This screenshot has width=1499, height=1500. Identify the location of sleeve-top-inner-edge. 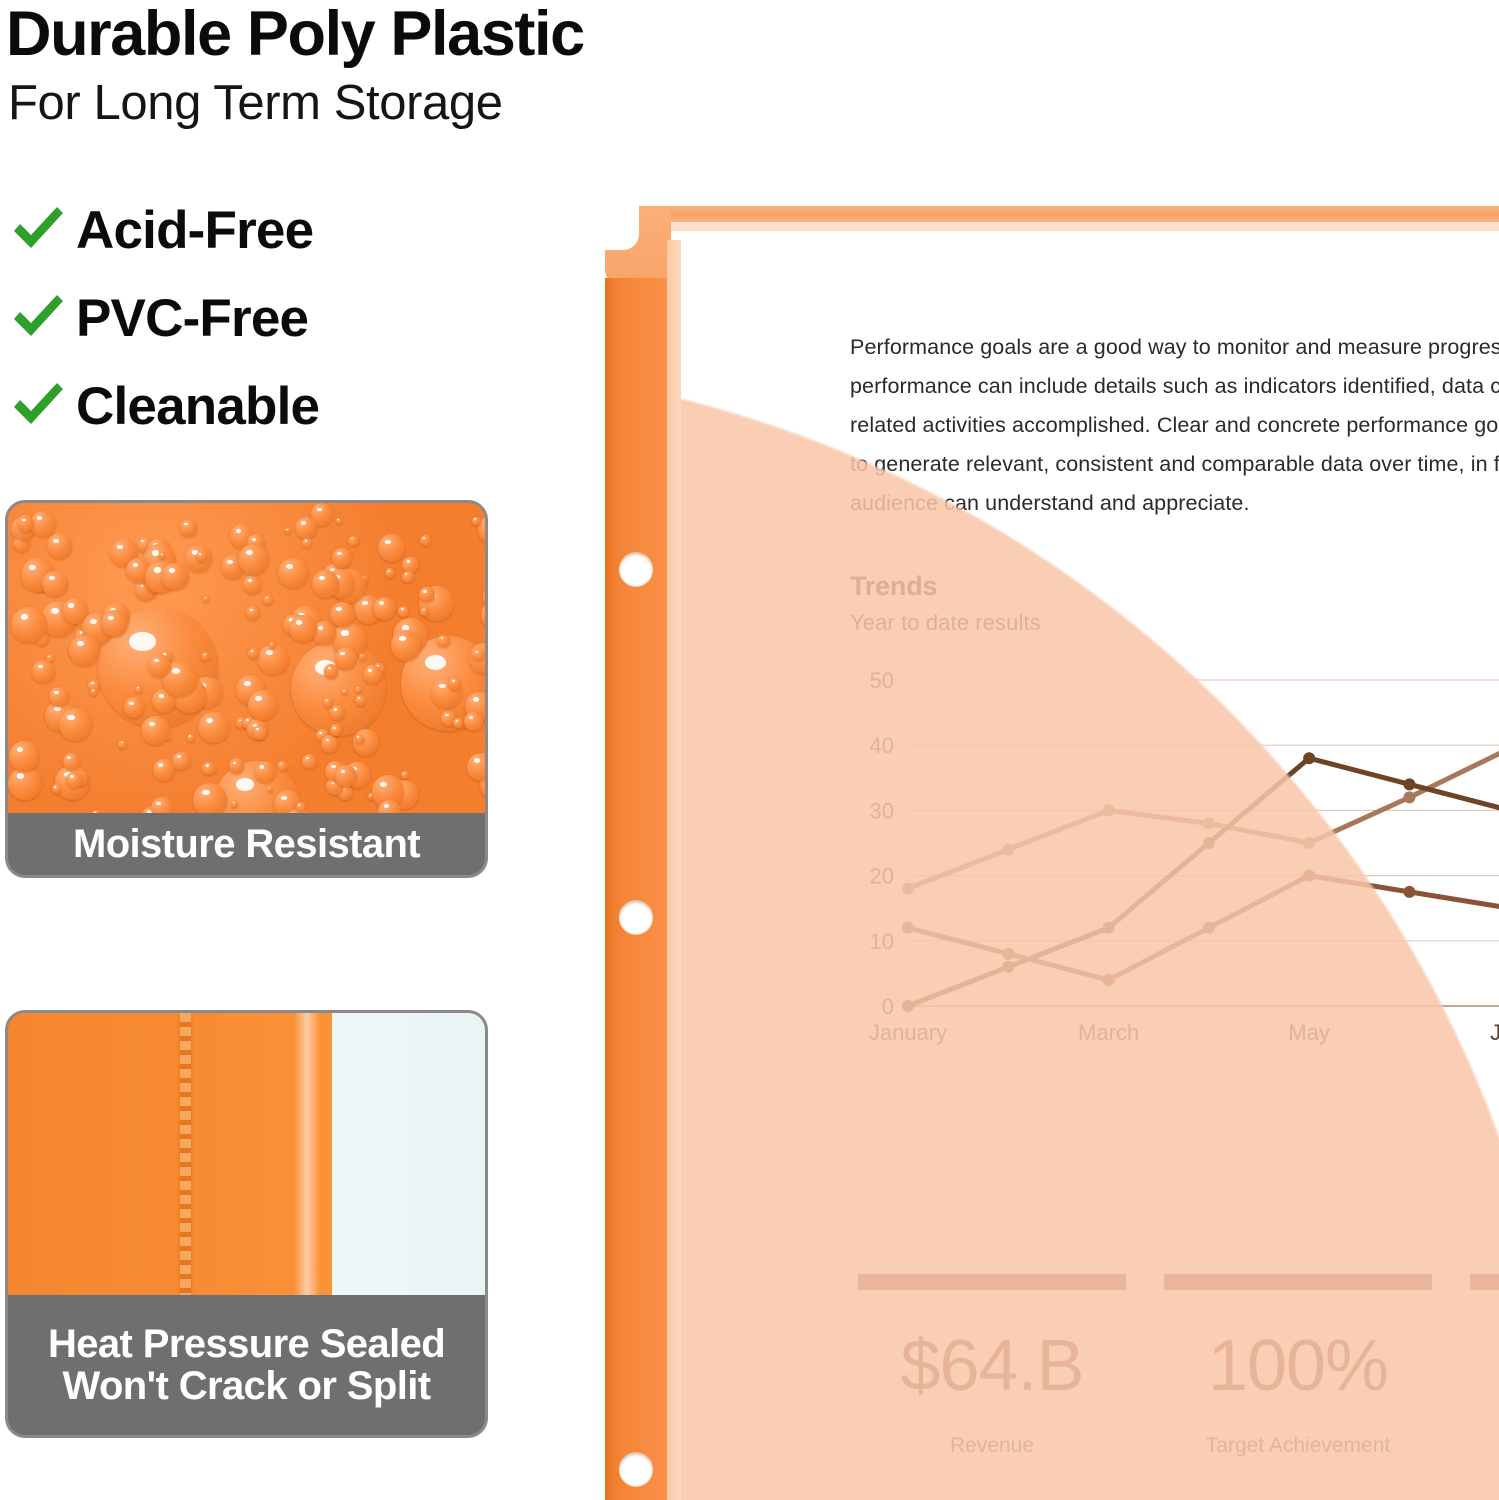
(1071, 226).